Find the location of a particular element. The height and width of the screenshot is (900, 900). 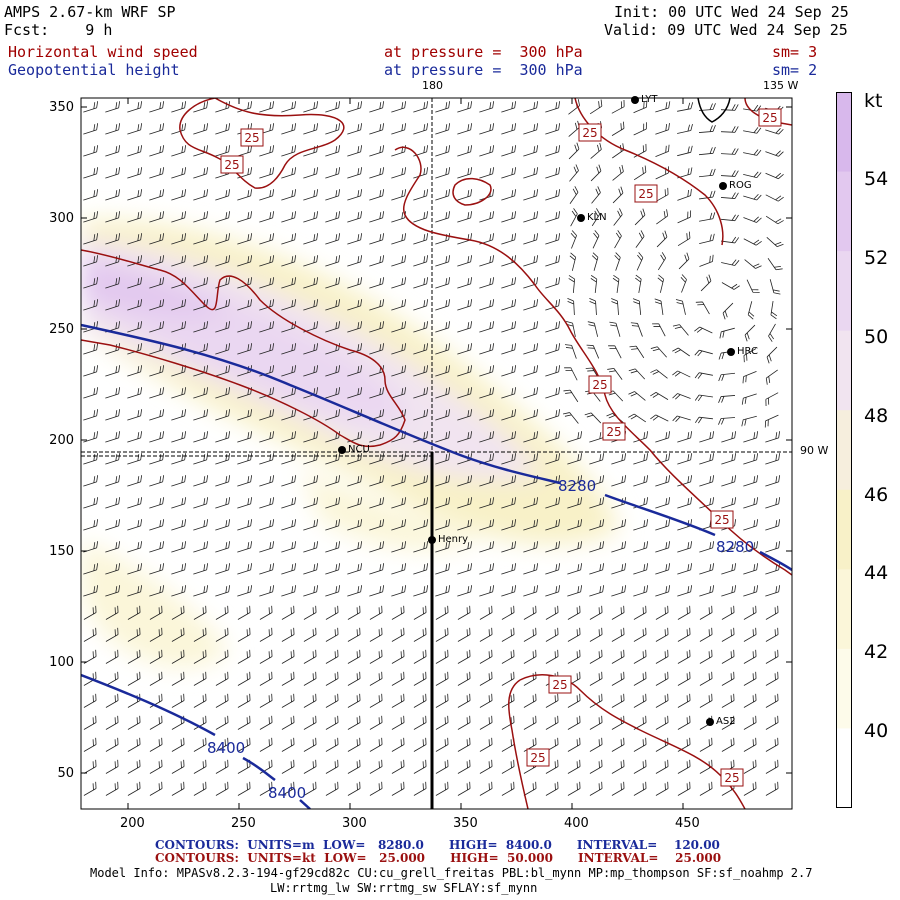

station-dot-rog is located at coordinates (723, 186).